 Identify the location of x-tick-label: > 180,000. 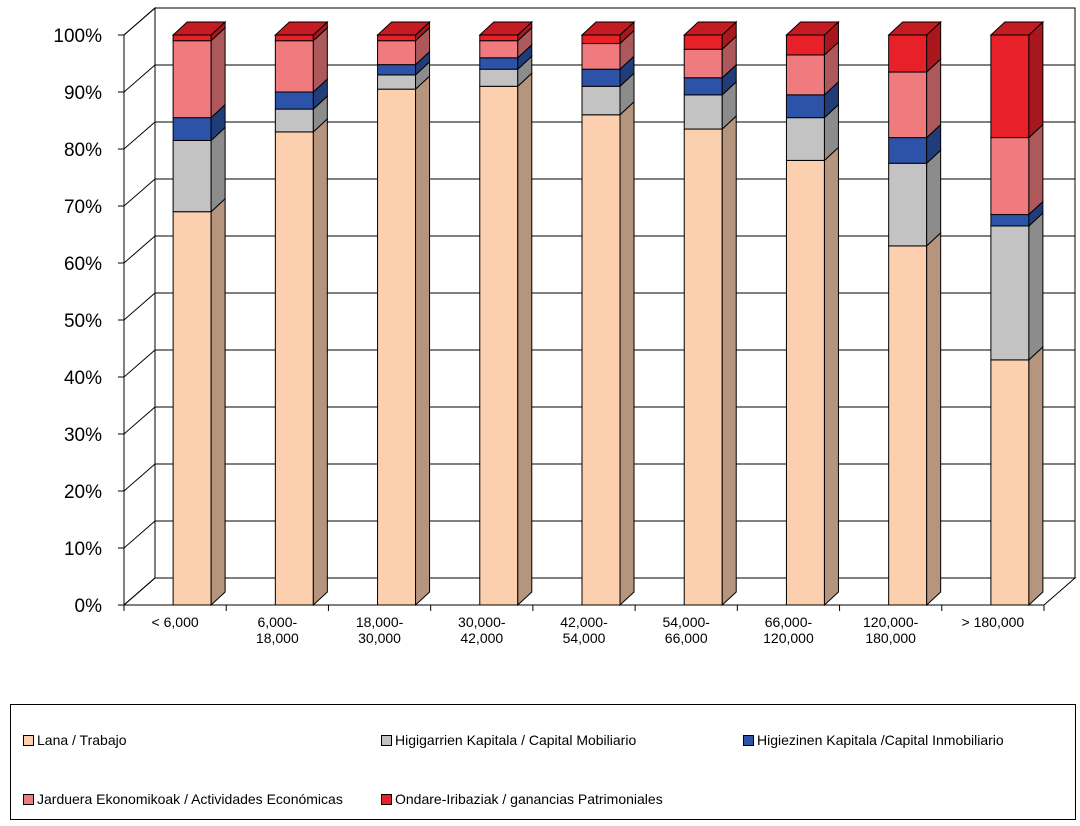
(993, 622).